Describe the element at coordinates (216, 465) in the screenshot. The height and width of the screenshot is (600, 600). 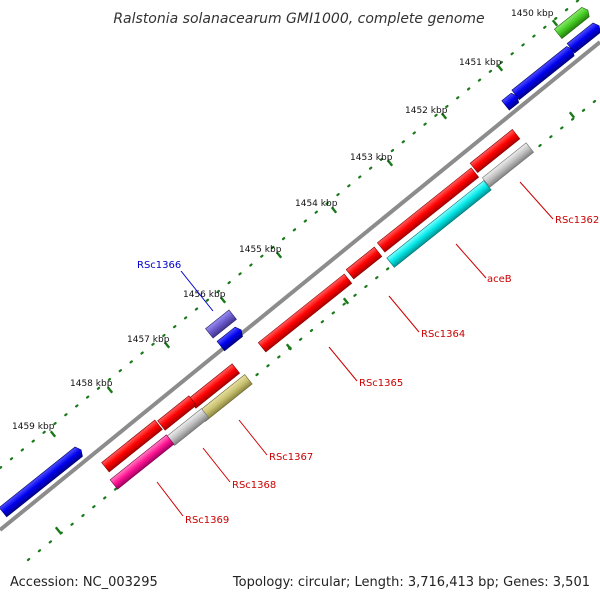
I see `leader-rsc1368` at that location.